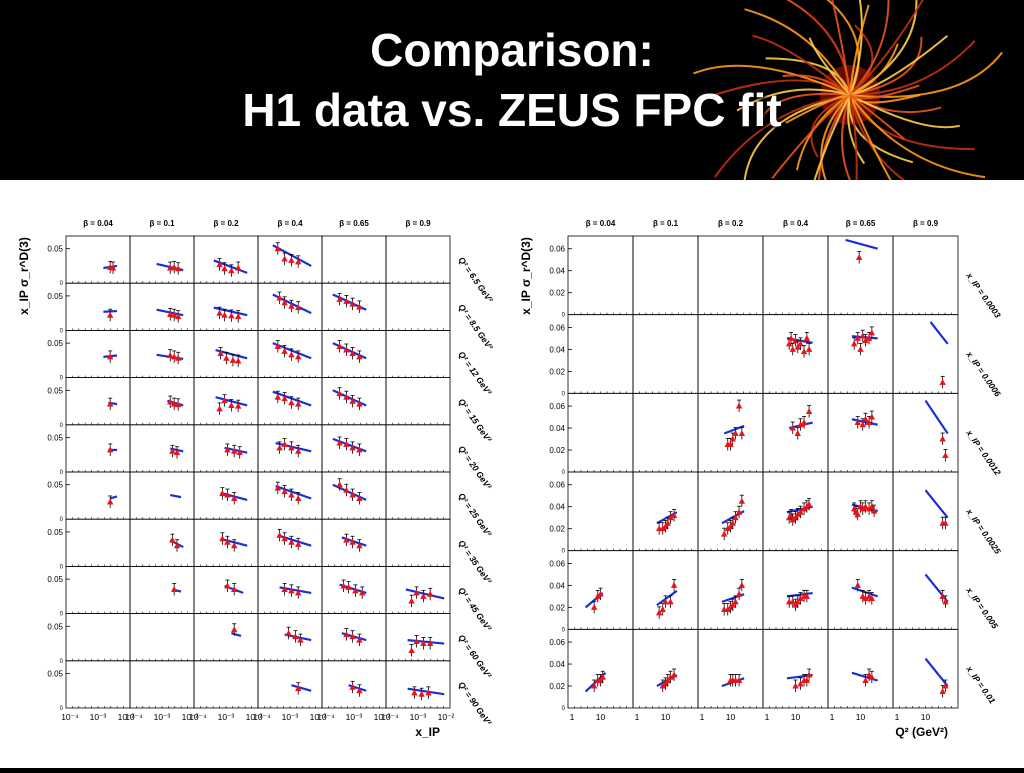 Image resolution: width=1024 pixels, height=773 pixels. Describe the element at coordinates (290, 223) in the screenshot. I see `column-label: β = 0.4` at that location.